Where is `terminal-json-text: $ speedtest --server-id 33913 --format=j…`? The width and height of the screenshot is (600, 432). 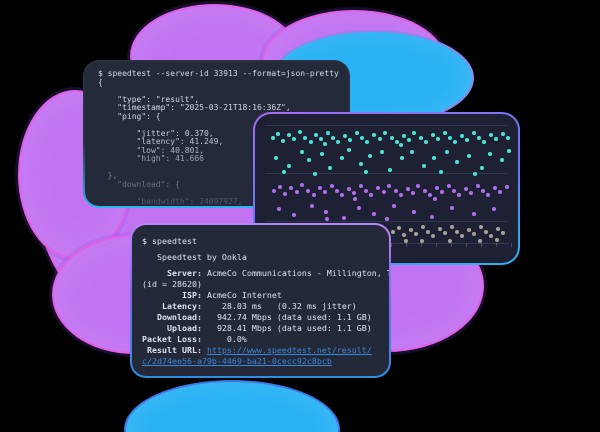 terminal-json-text: $ speedtest --server-id 33913 --format=j… is located at coordinates (218, 137).